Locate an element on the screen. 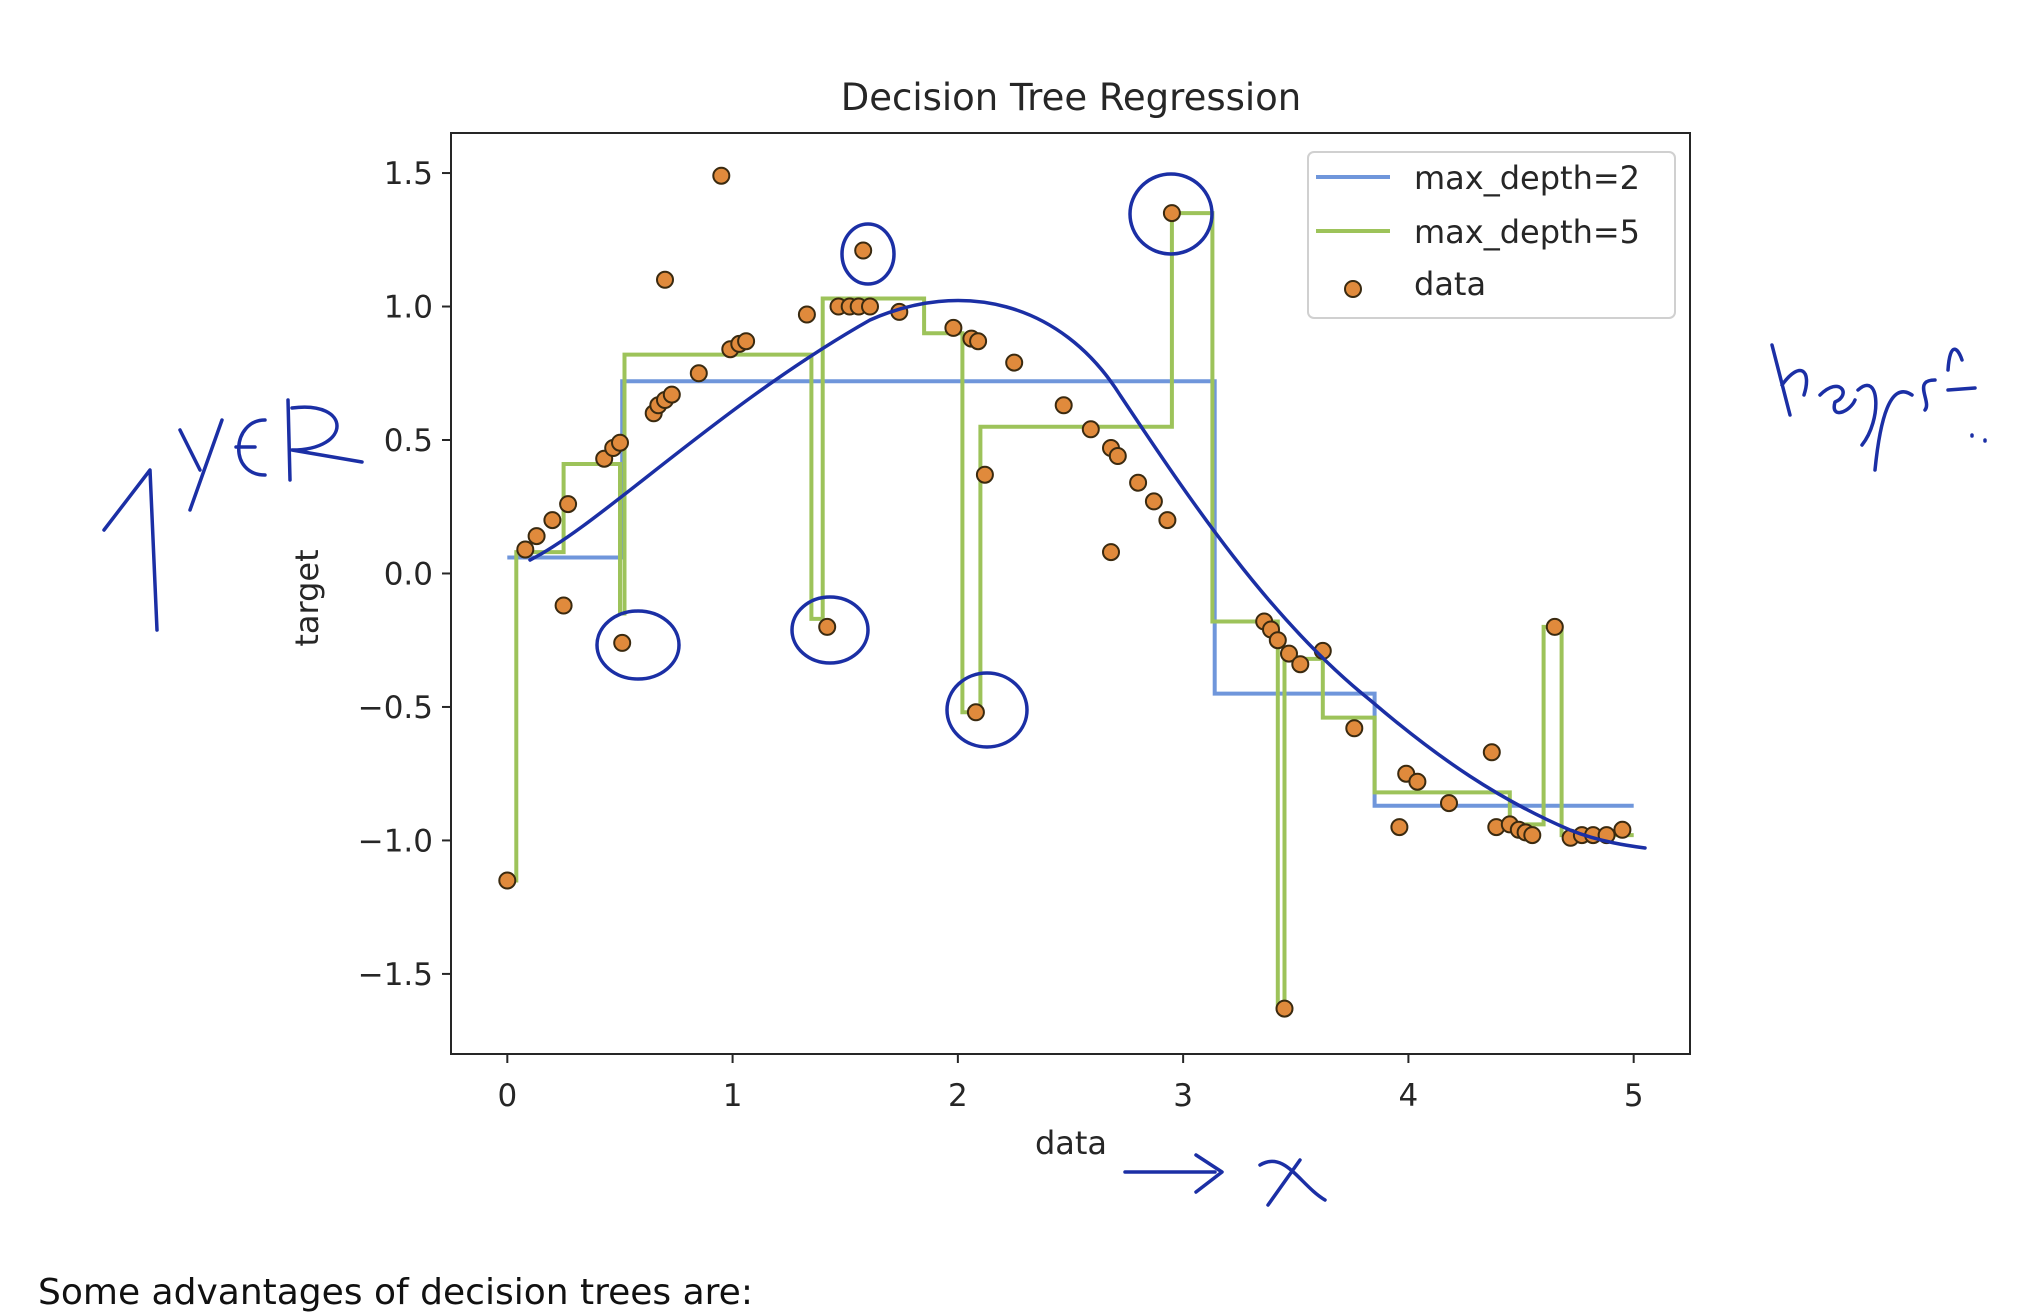 The image size is (2018, 1313). x-tick-label: 2 is located at coordinates (958, 1096).